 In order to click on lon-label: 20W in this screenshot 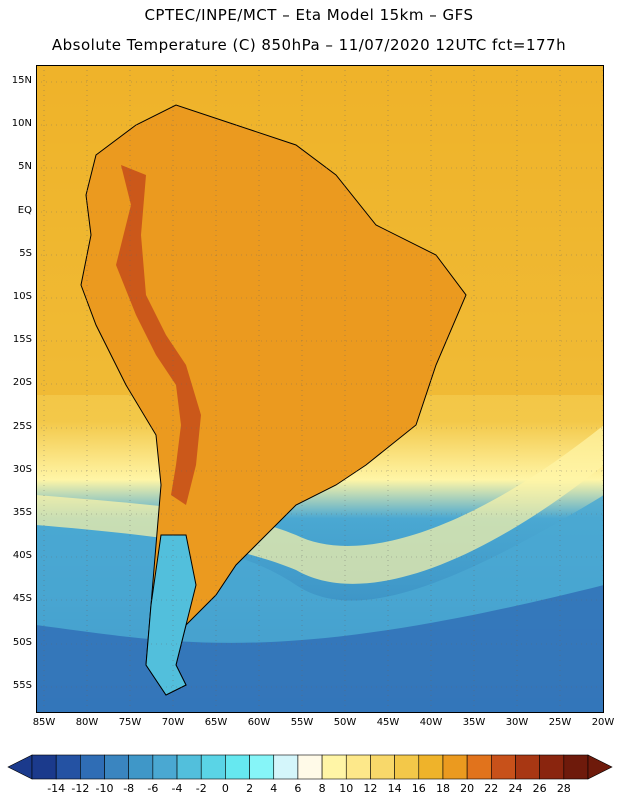, I will do `click(603, 722)`.